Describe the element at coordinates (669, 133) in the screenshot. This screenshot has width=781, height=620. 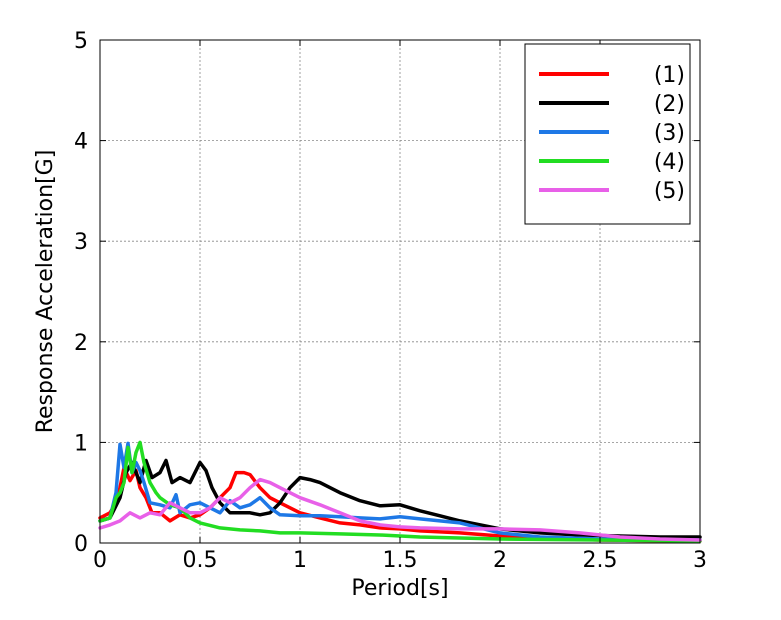
I see `legend-label-3: (3)` at that location.